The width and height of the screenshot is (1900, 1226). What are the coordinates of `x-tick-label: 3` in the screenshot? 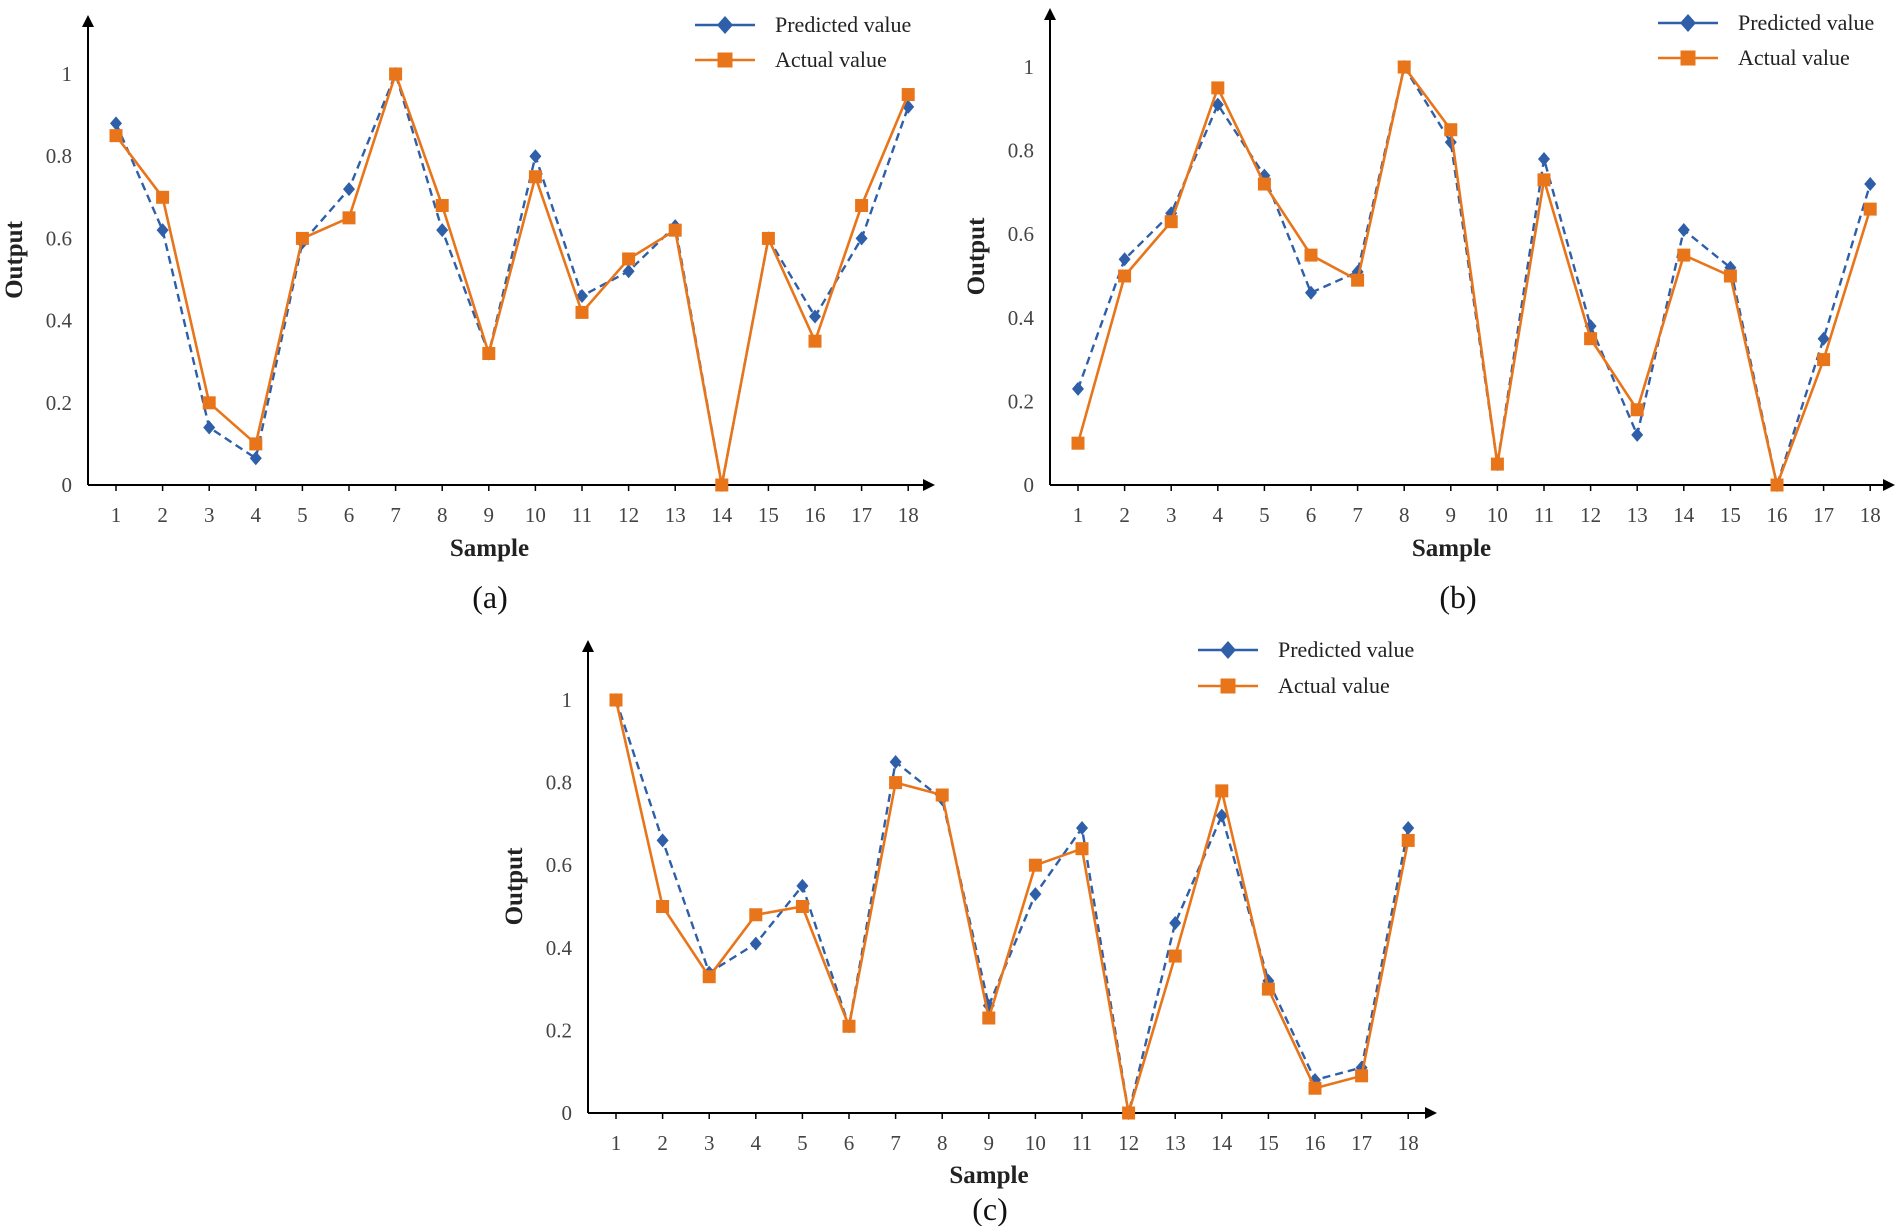 It's located at (709, 1143).